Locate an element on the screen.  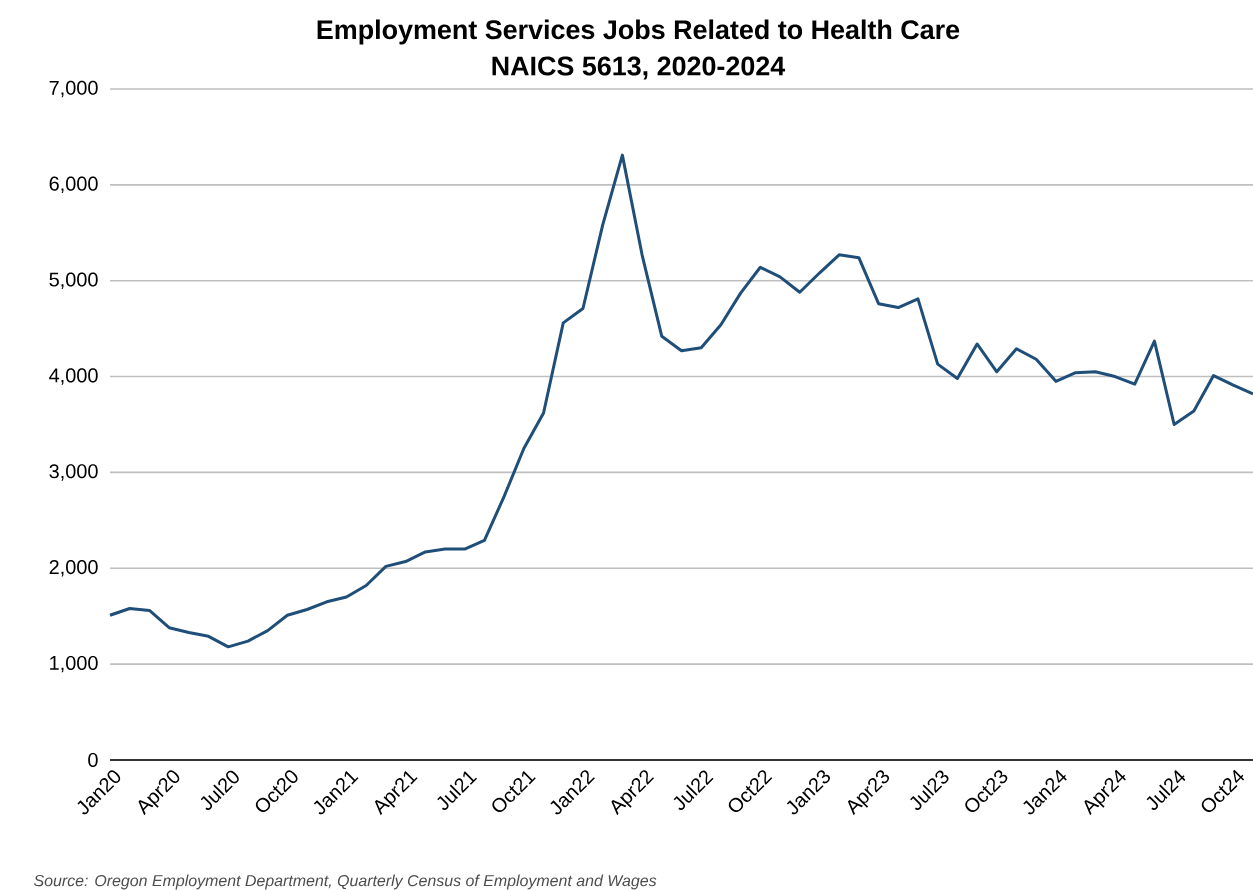
y-tick-label: 6,000 is located at coordinates (73, 185).